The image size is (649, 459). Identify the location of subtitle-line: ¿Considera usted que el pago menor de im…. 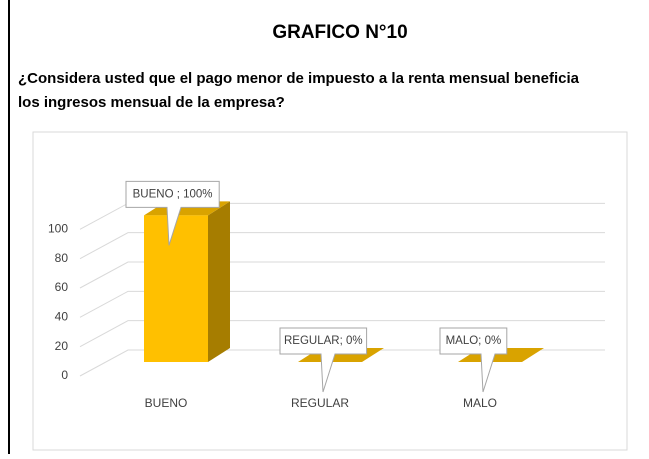
(299, 78).